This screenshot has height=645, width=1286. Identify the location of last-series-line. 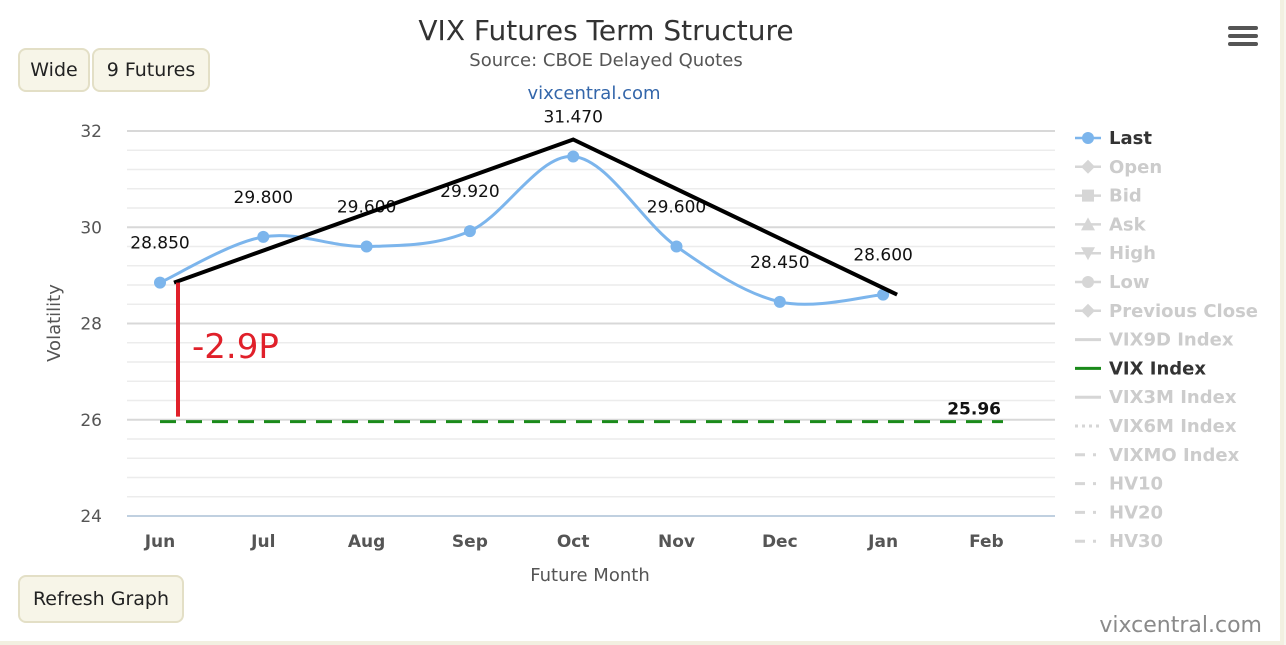
(521, 230).